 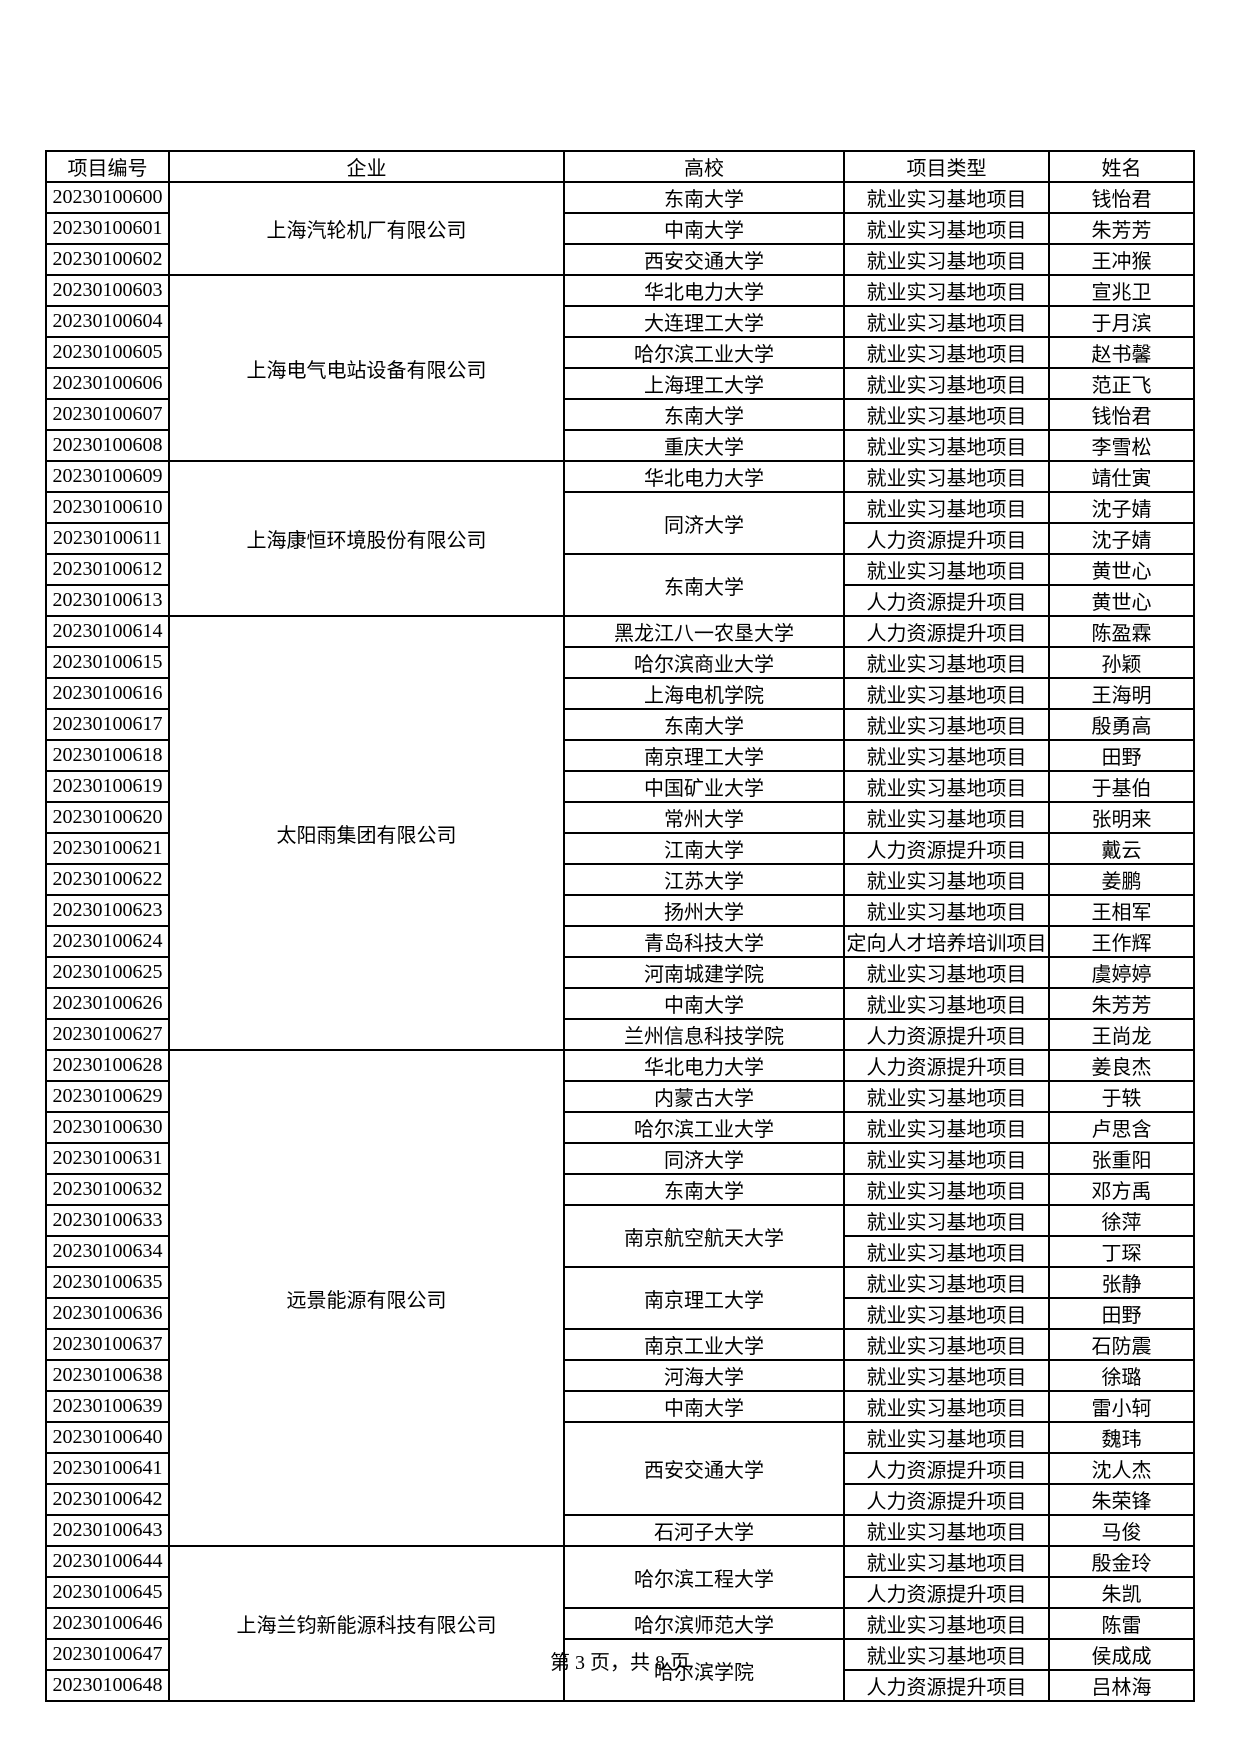 What do you see at coordinates (620, 1530) in the screenshot?
I see `table-row: 20230100643 石河子大学 就业实习基地项目 马俊` at bounding box center [620, 1530].